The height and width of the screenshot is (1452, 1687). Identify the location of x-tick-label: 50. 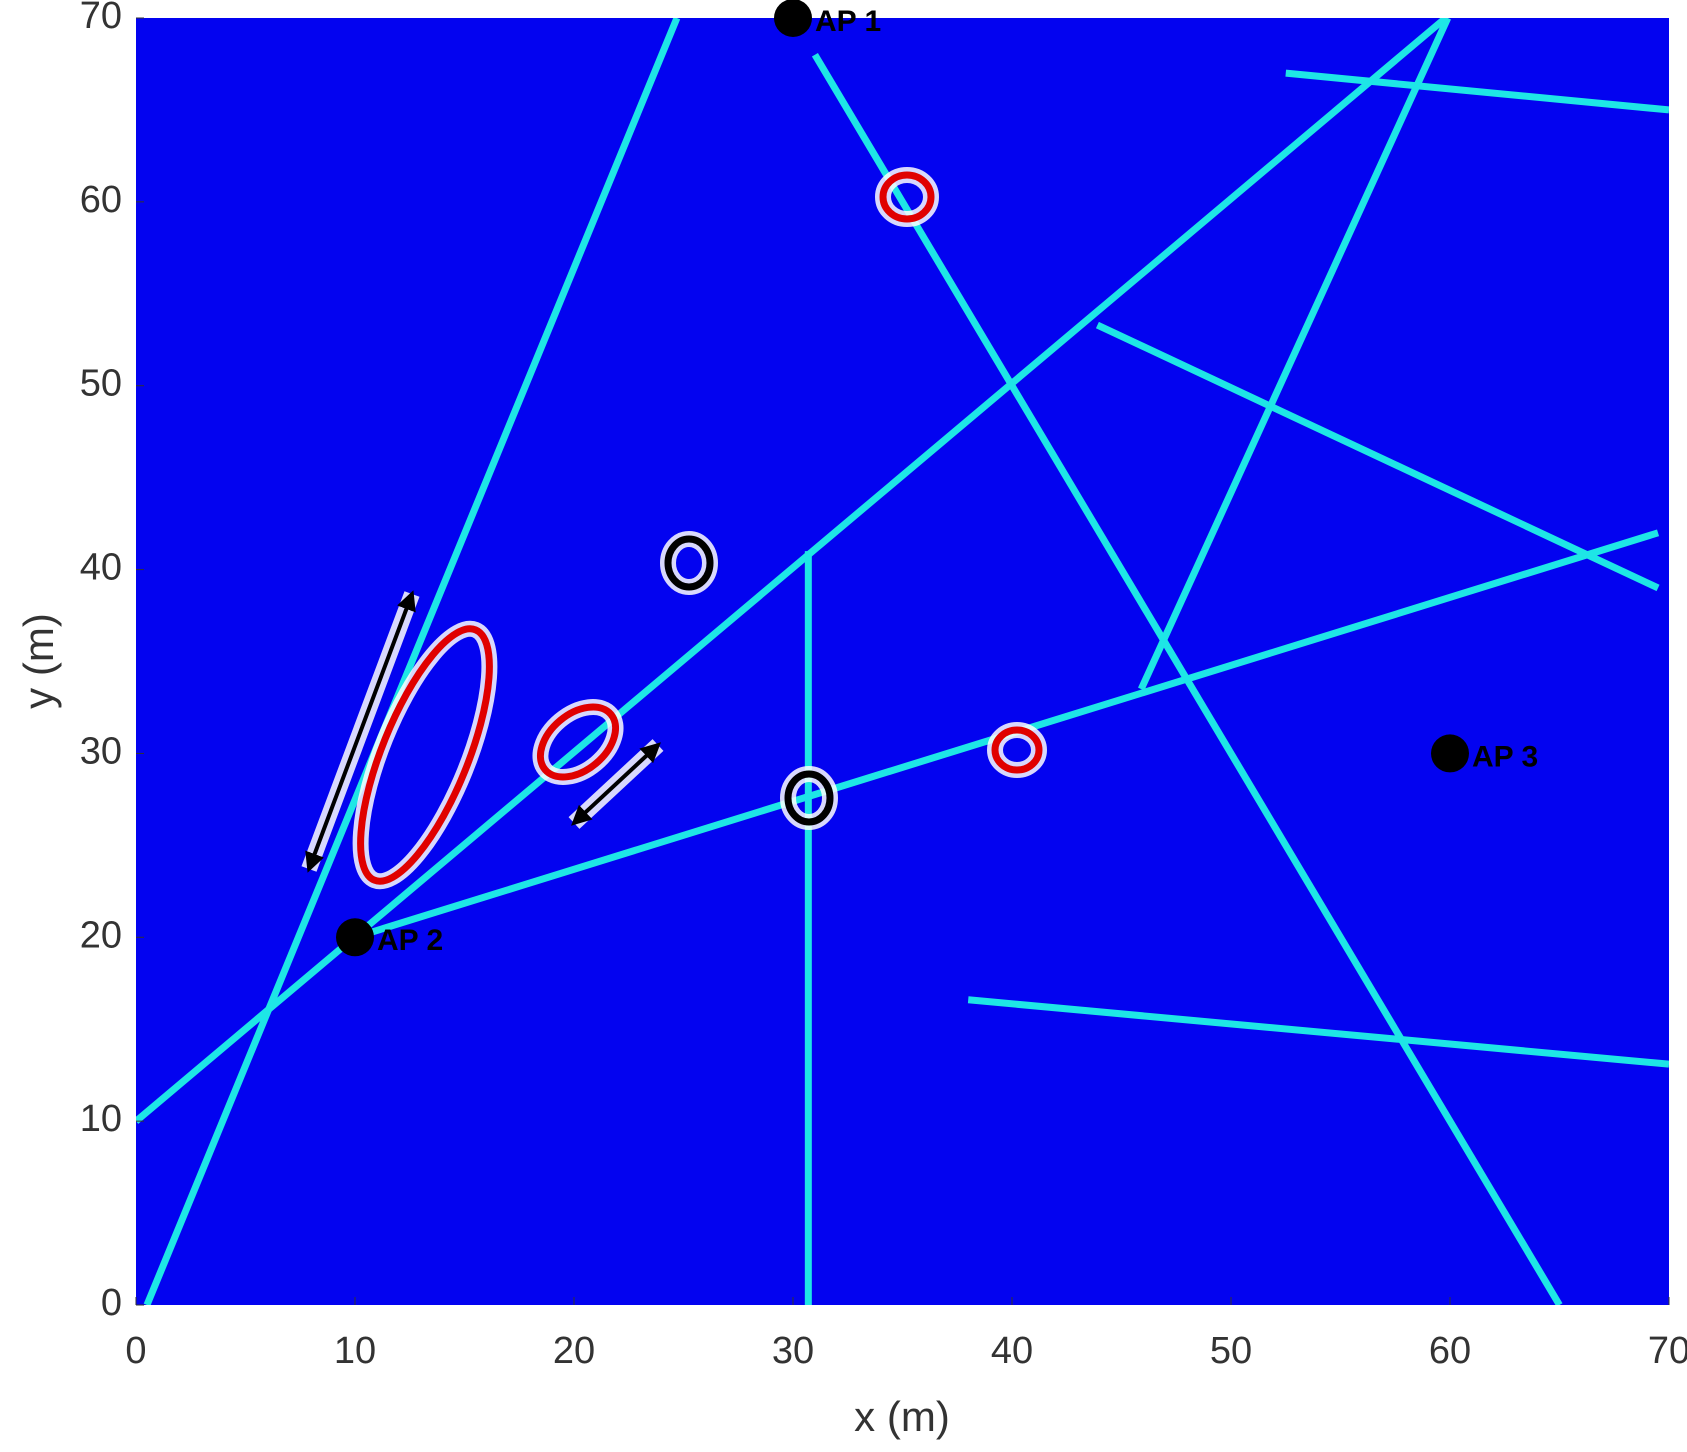
(1231, 1351).